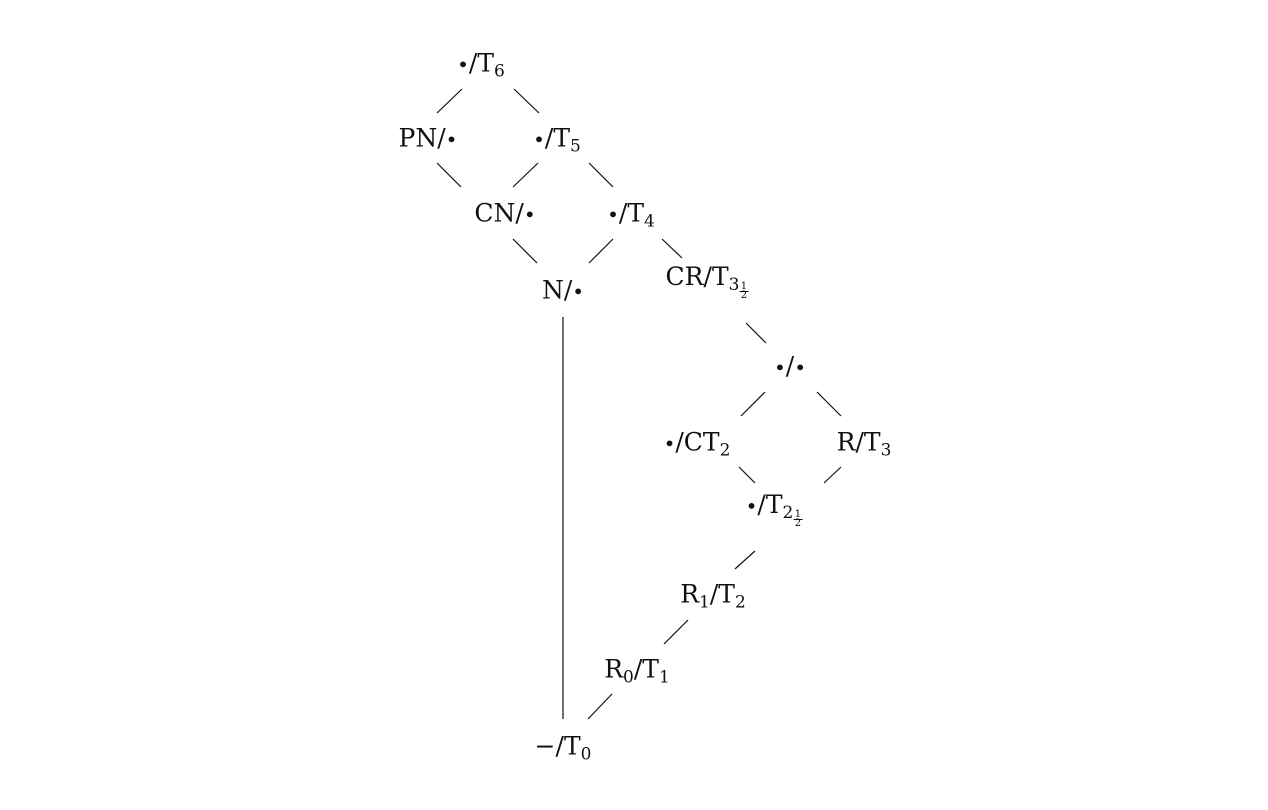  I want to click on node-subscript: 1, so click(664, 677).